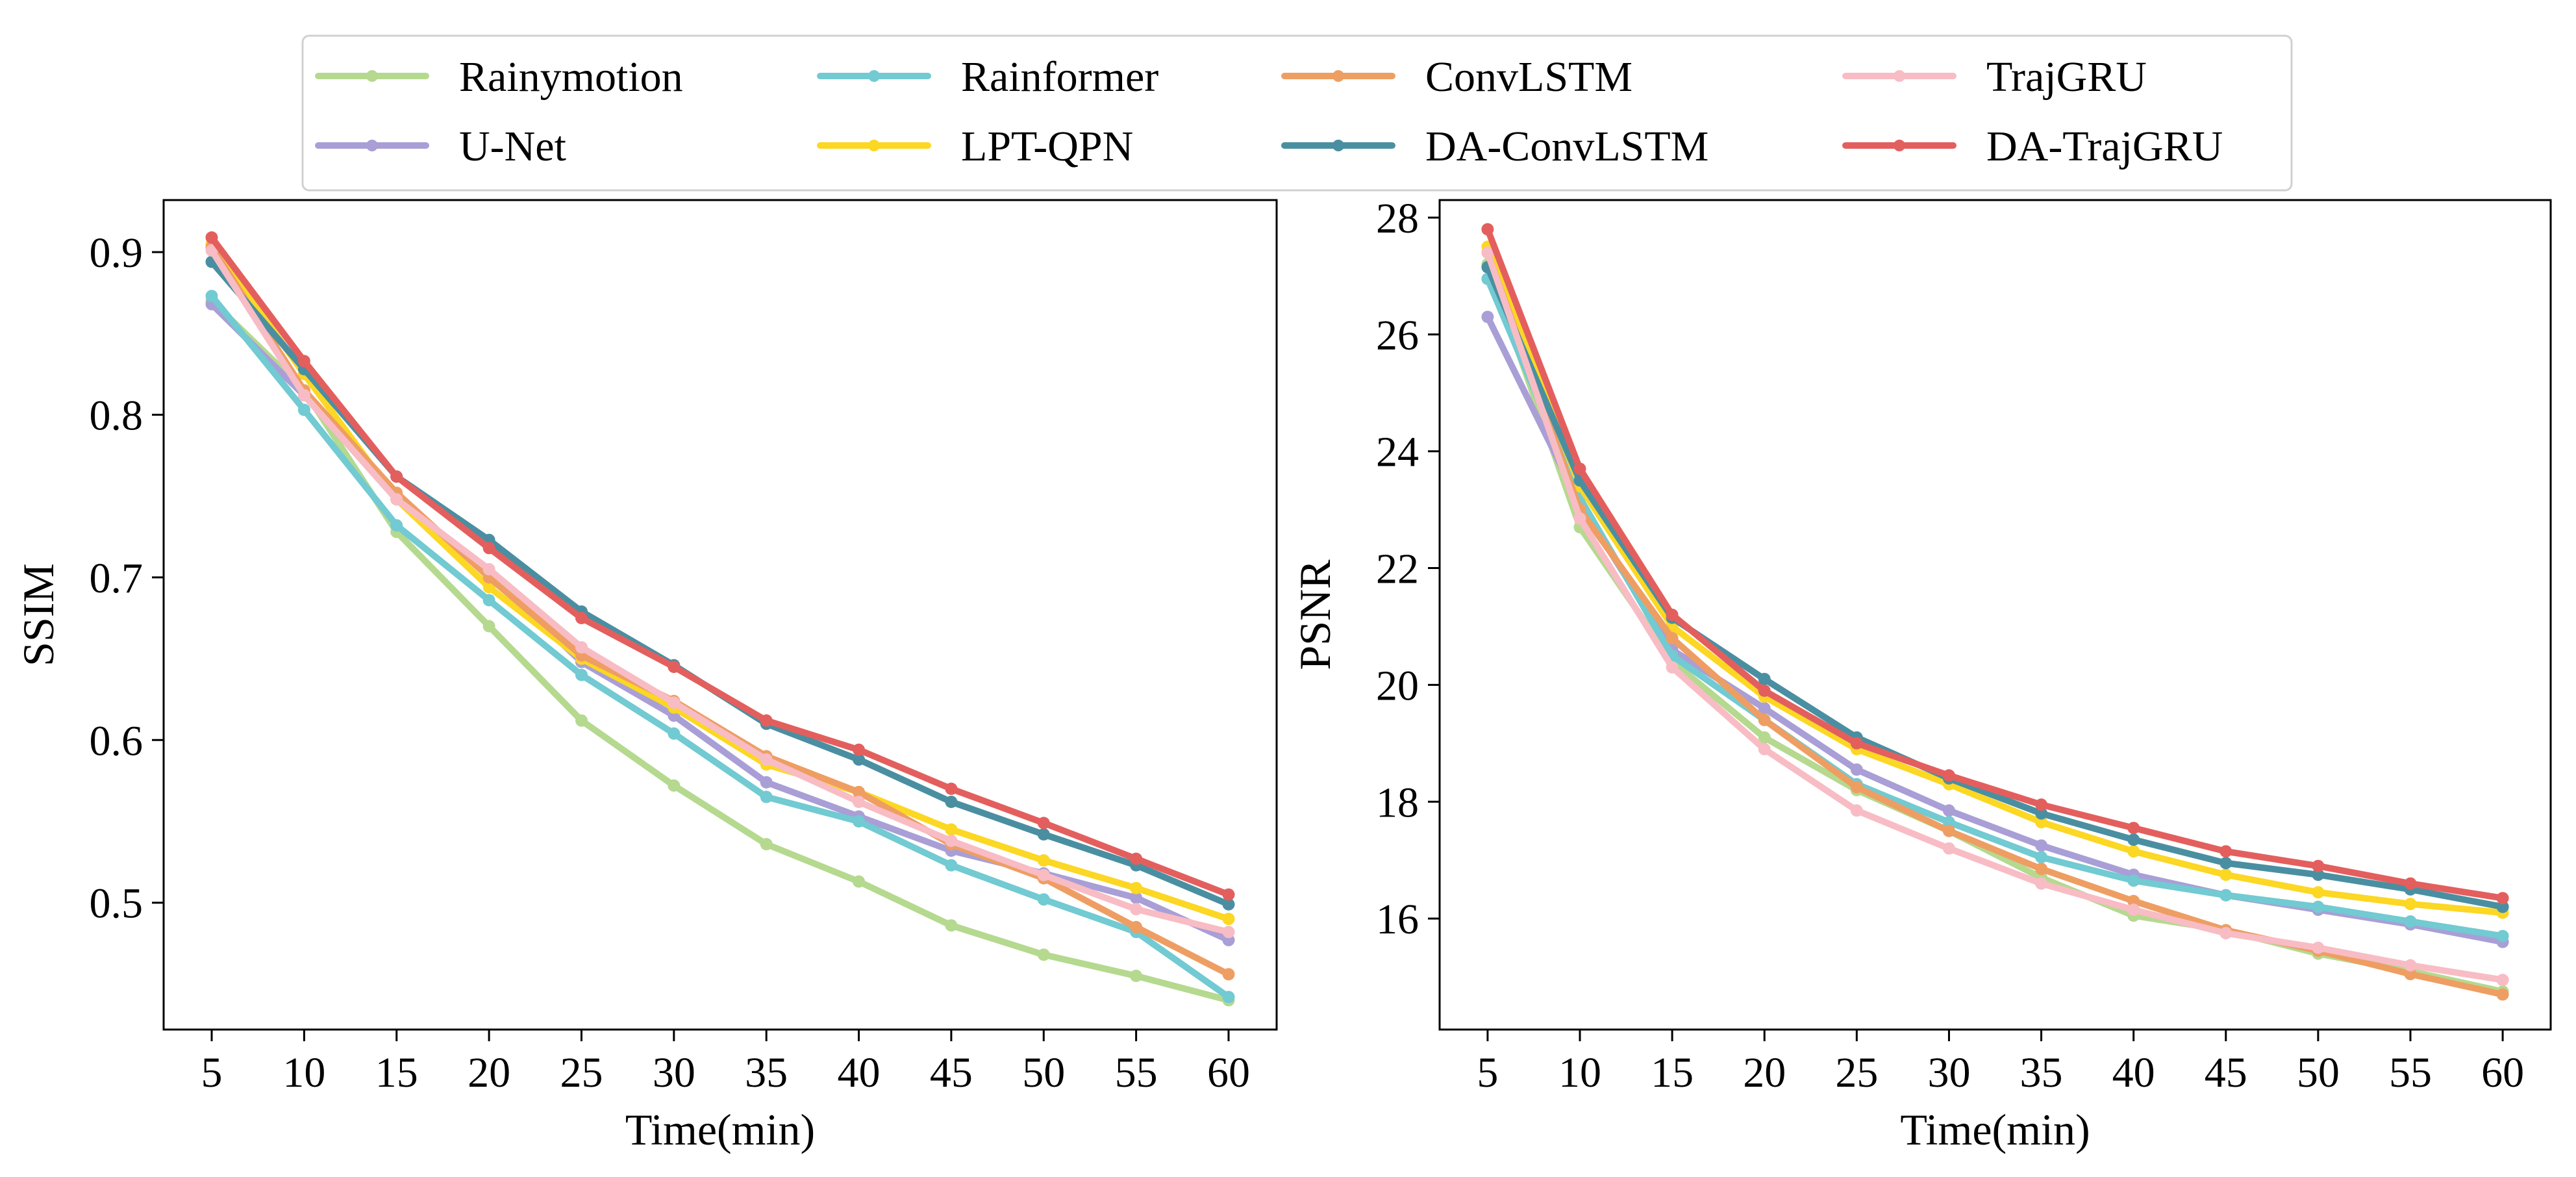 The image size is (2576, 1177). What do you see at coordinates (571, 77) in the screenshot?
I see `legend-label: Rainymotion` at bounding box center [571, 77].